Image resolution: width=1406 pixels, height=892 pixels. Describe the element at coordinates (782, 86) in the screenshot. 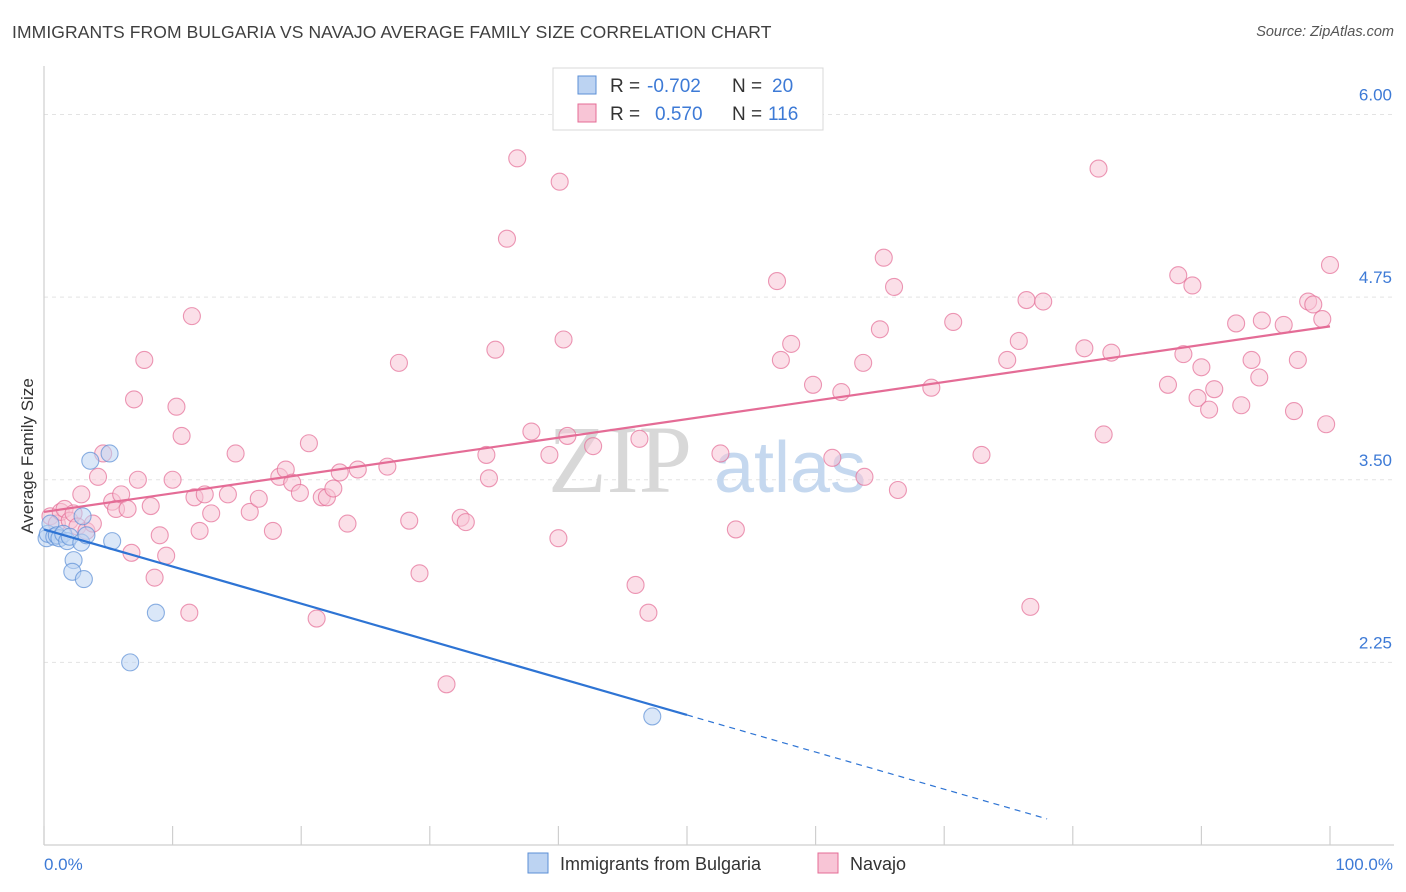

I see `stats-n-value-bulgaria: 20` at that location.